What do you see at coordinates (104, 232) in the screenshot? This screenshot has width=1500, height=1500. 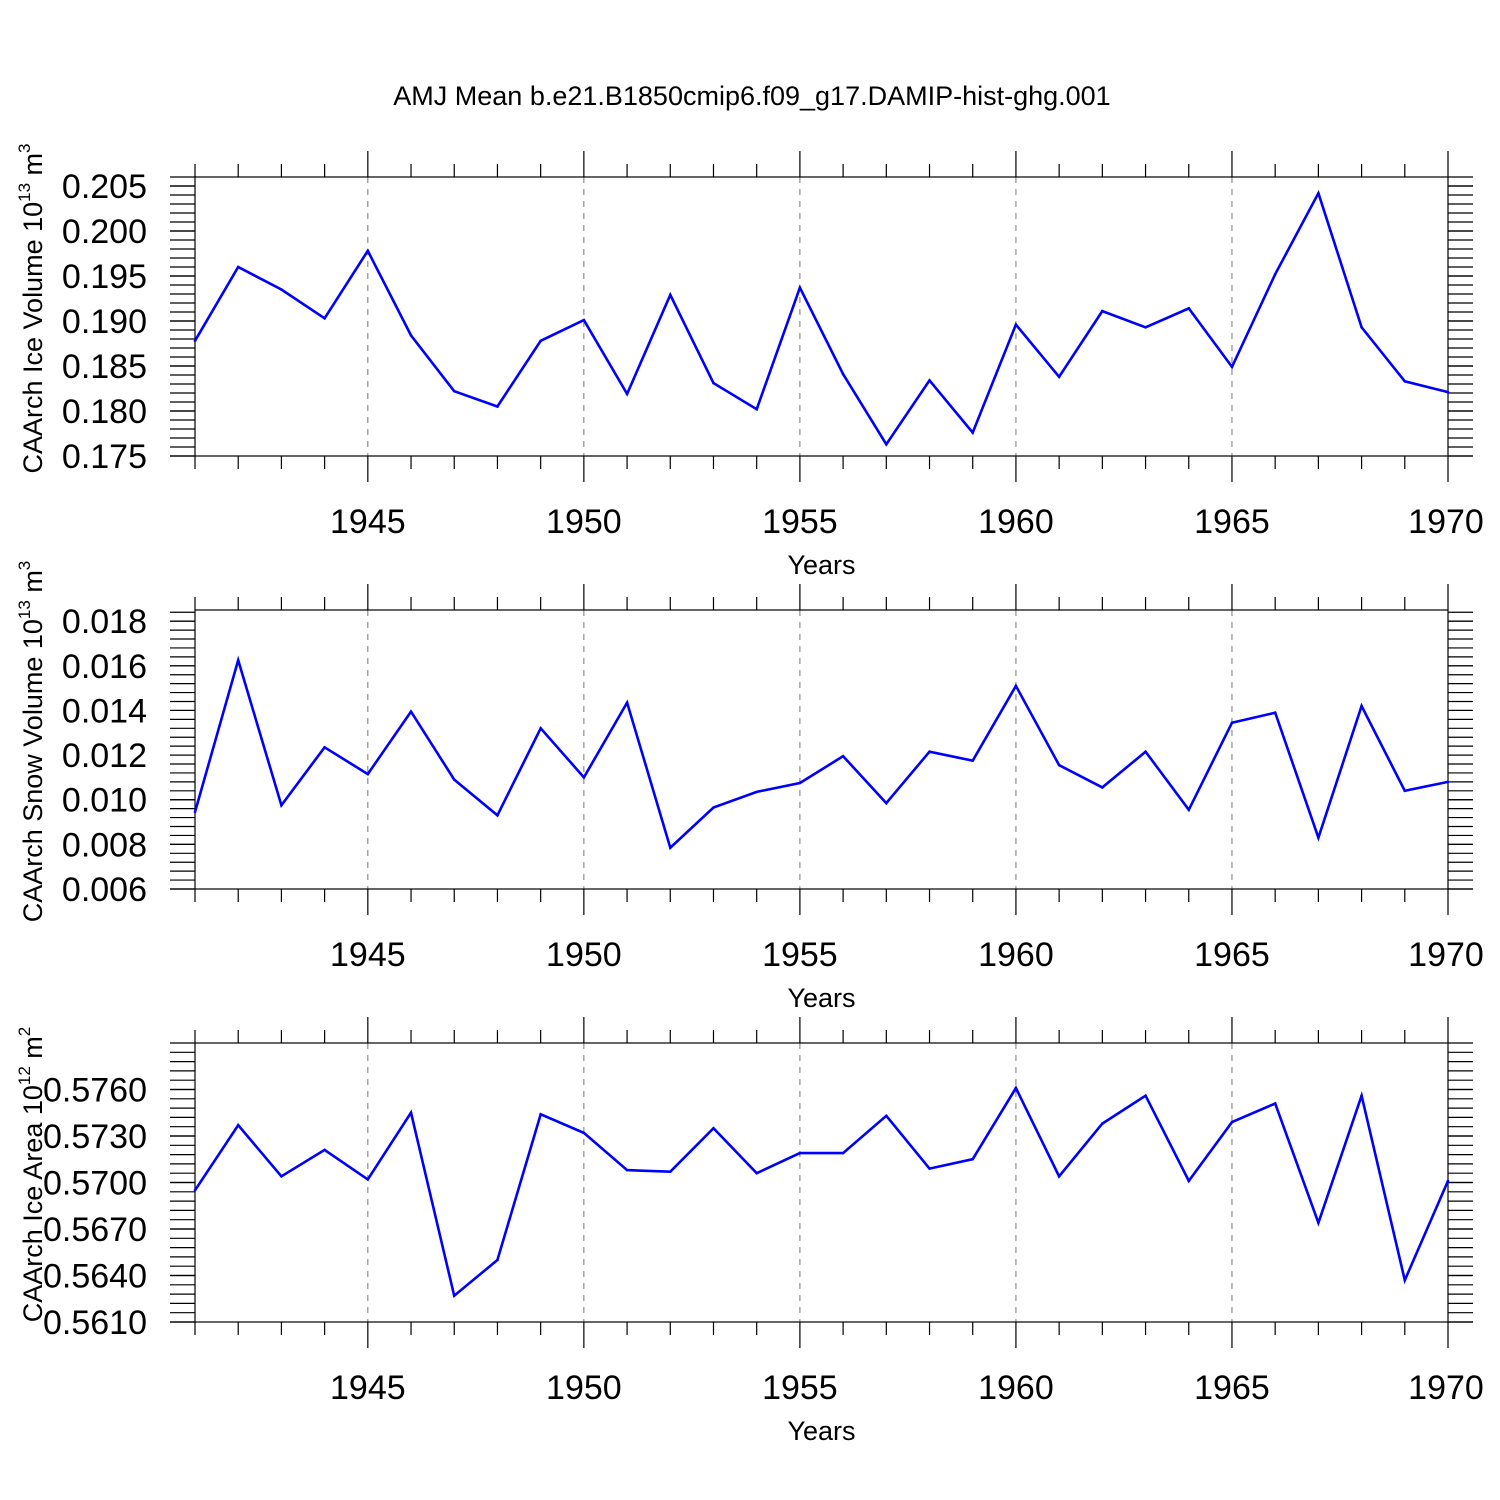 I see `y-tick-label: 0.200` at bounding box center [104, 232].